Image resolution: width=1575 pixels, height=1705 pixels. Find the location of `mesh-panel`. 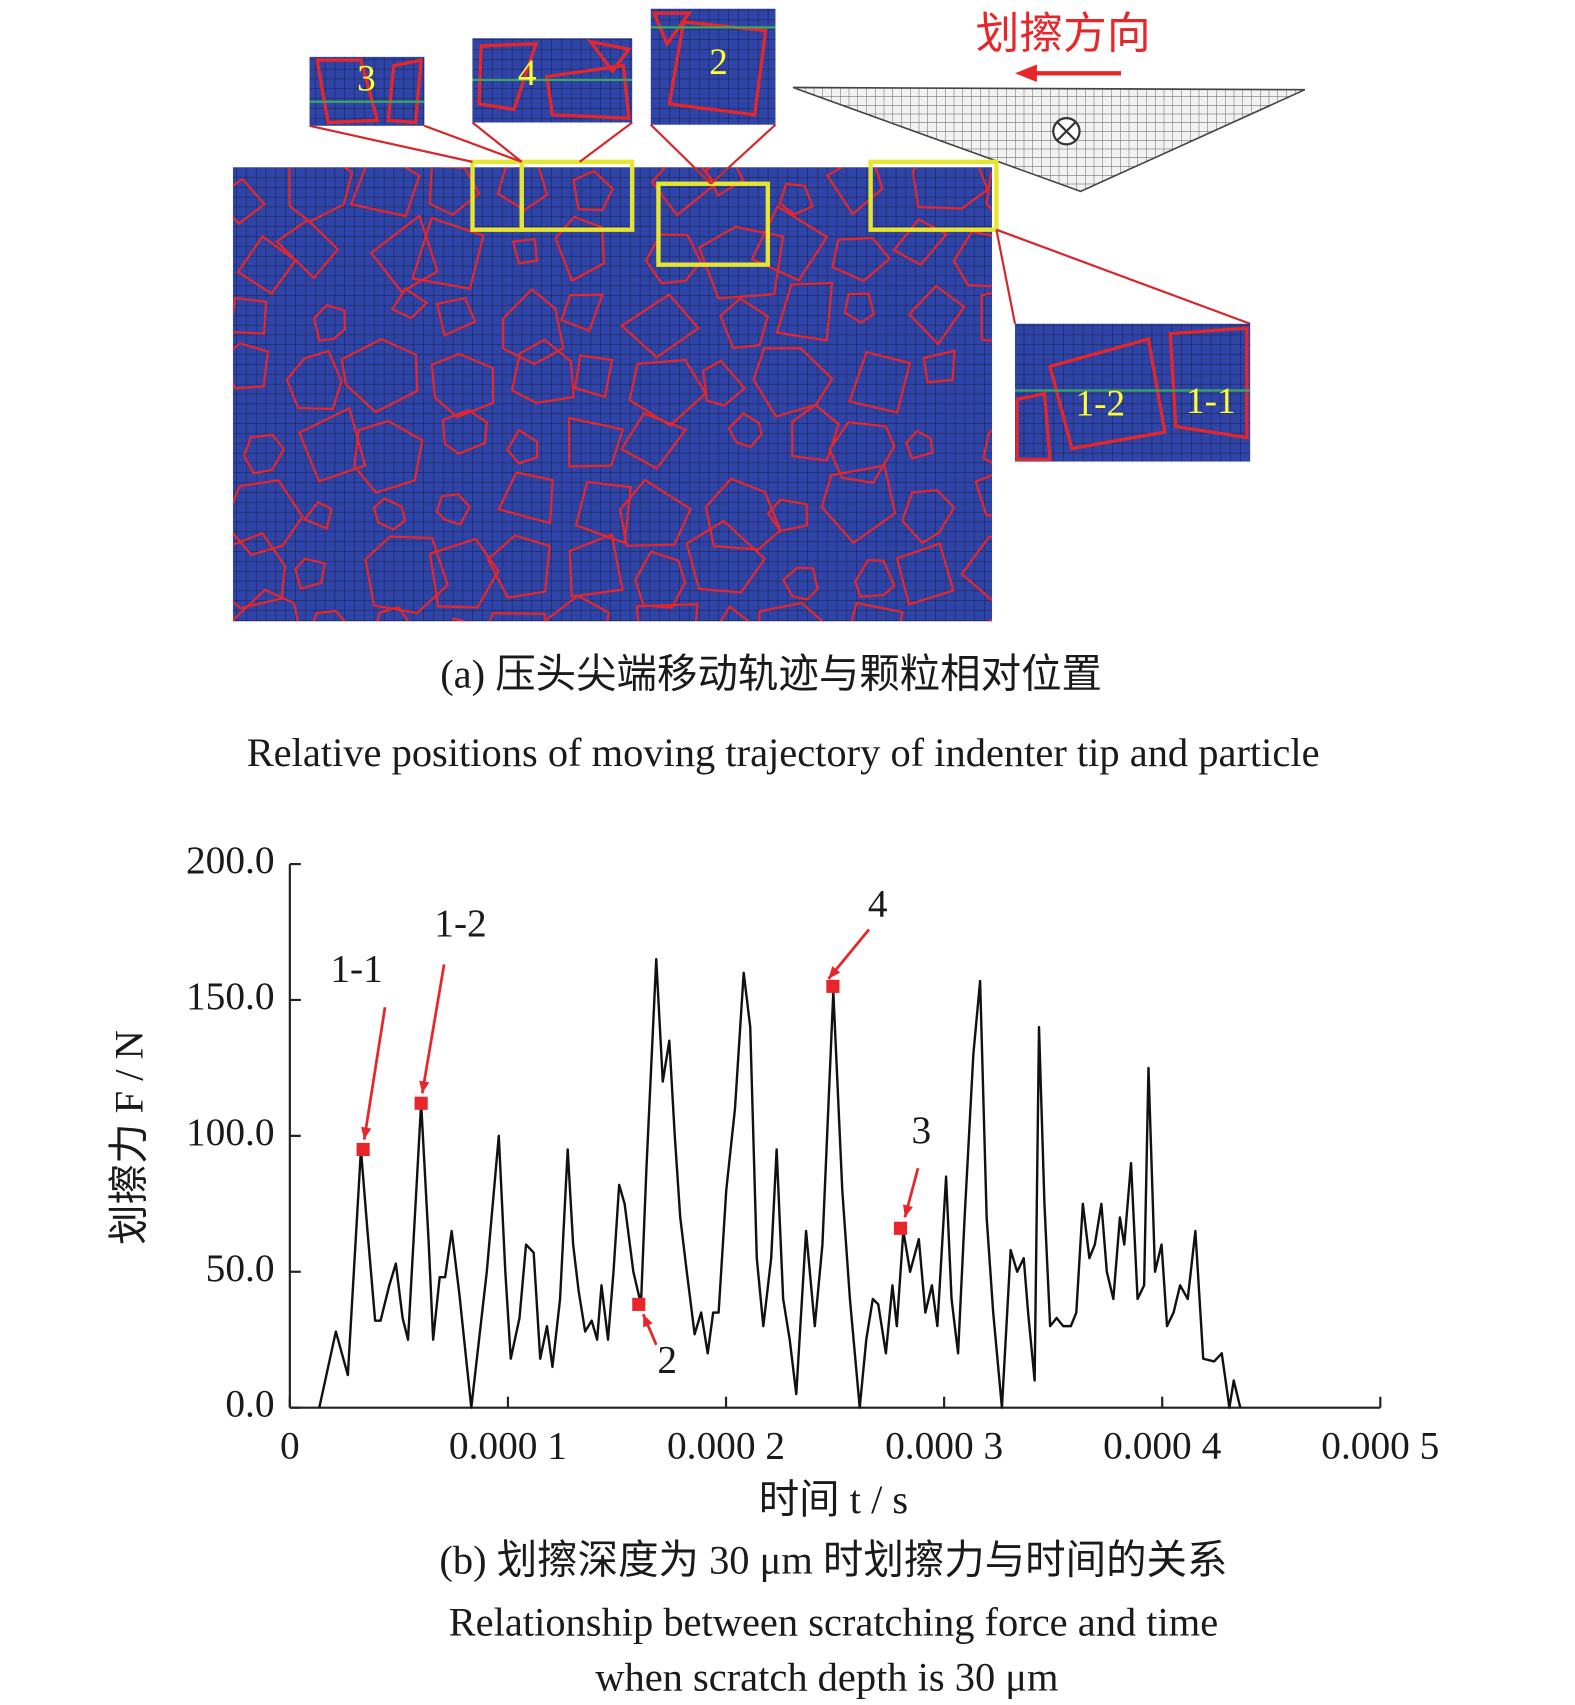

mesh-panel is located at coordinates (612, 394).